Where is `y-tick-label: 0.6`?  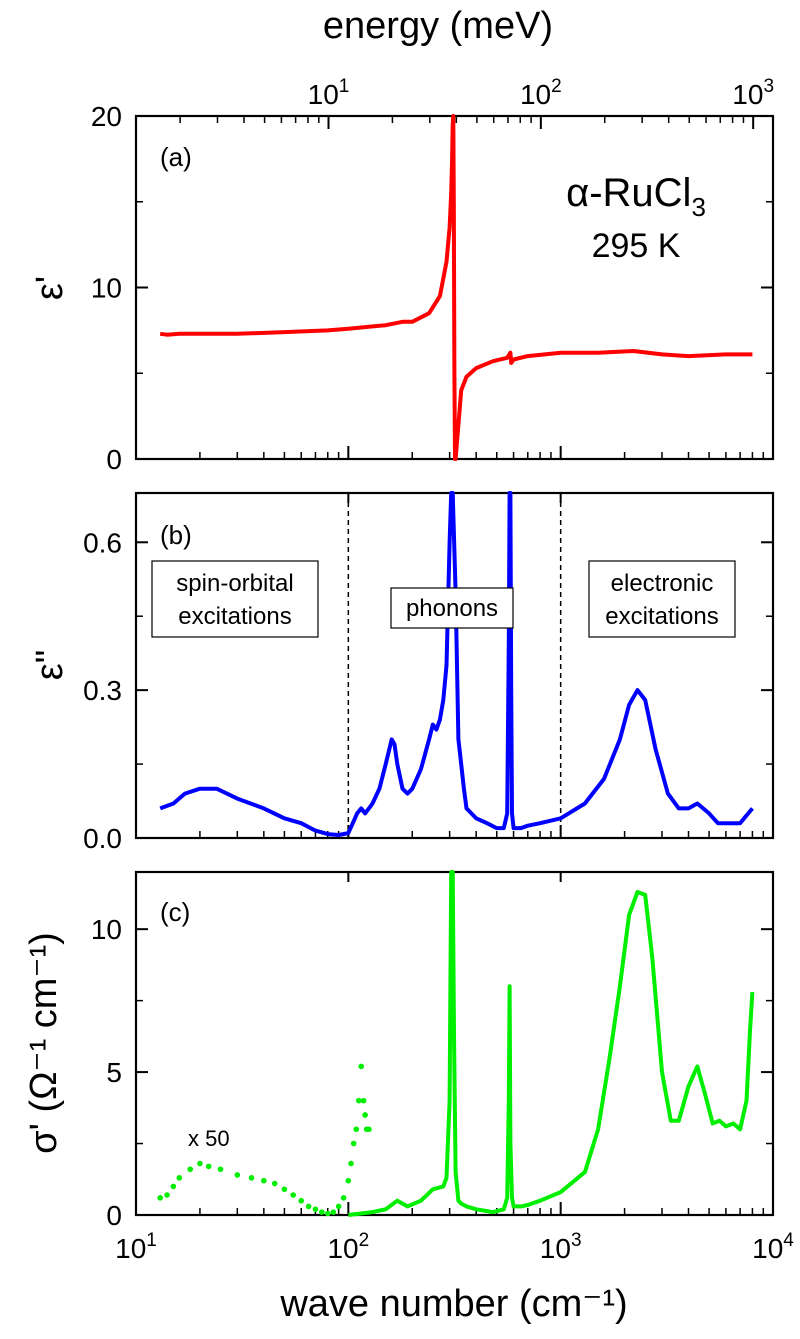
y-tick-label: 0.6 is located at coordinates (102, 542).